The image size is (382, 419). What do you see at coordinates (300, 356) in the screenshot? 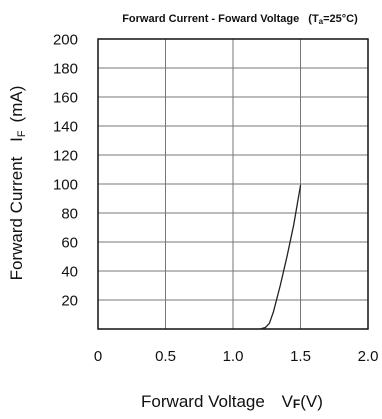
I see `x-tick-label: 1.5` at bounding box center [300, 356].